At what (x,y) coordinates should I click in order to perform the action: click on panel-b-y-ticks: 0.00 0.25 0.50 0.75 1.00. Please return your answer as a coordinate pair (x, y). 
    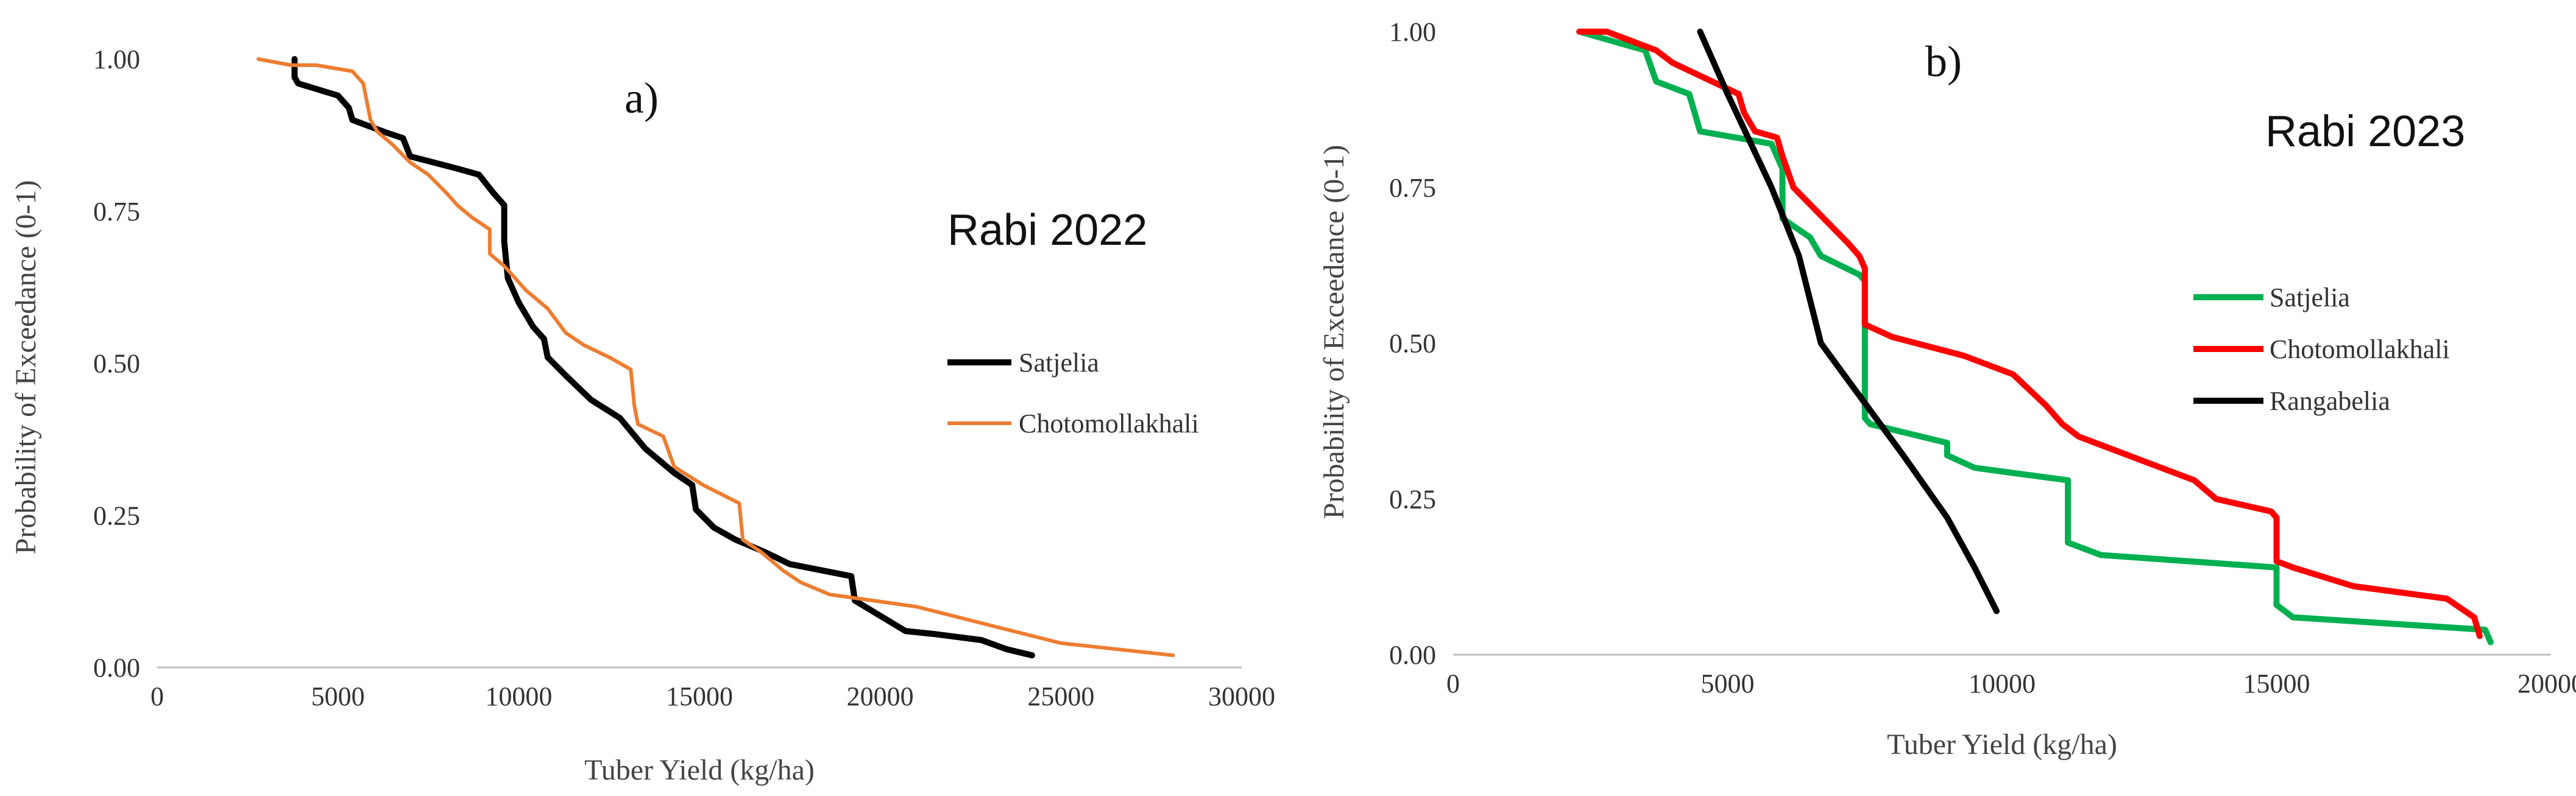
    Looking at the image, I should click on (1412, 343).